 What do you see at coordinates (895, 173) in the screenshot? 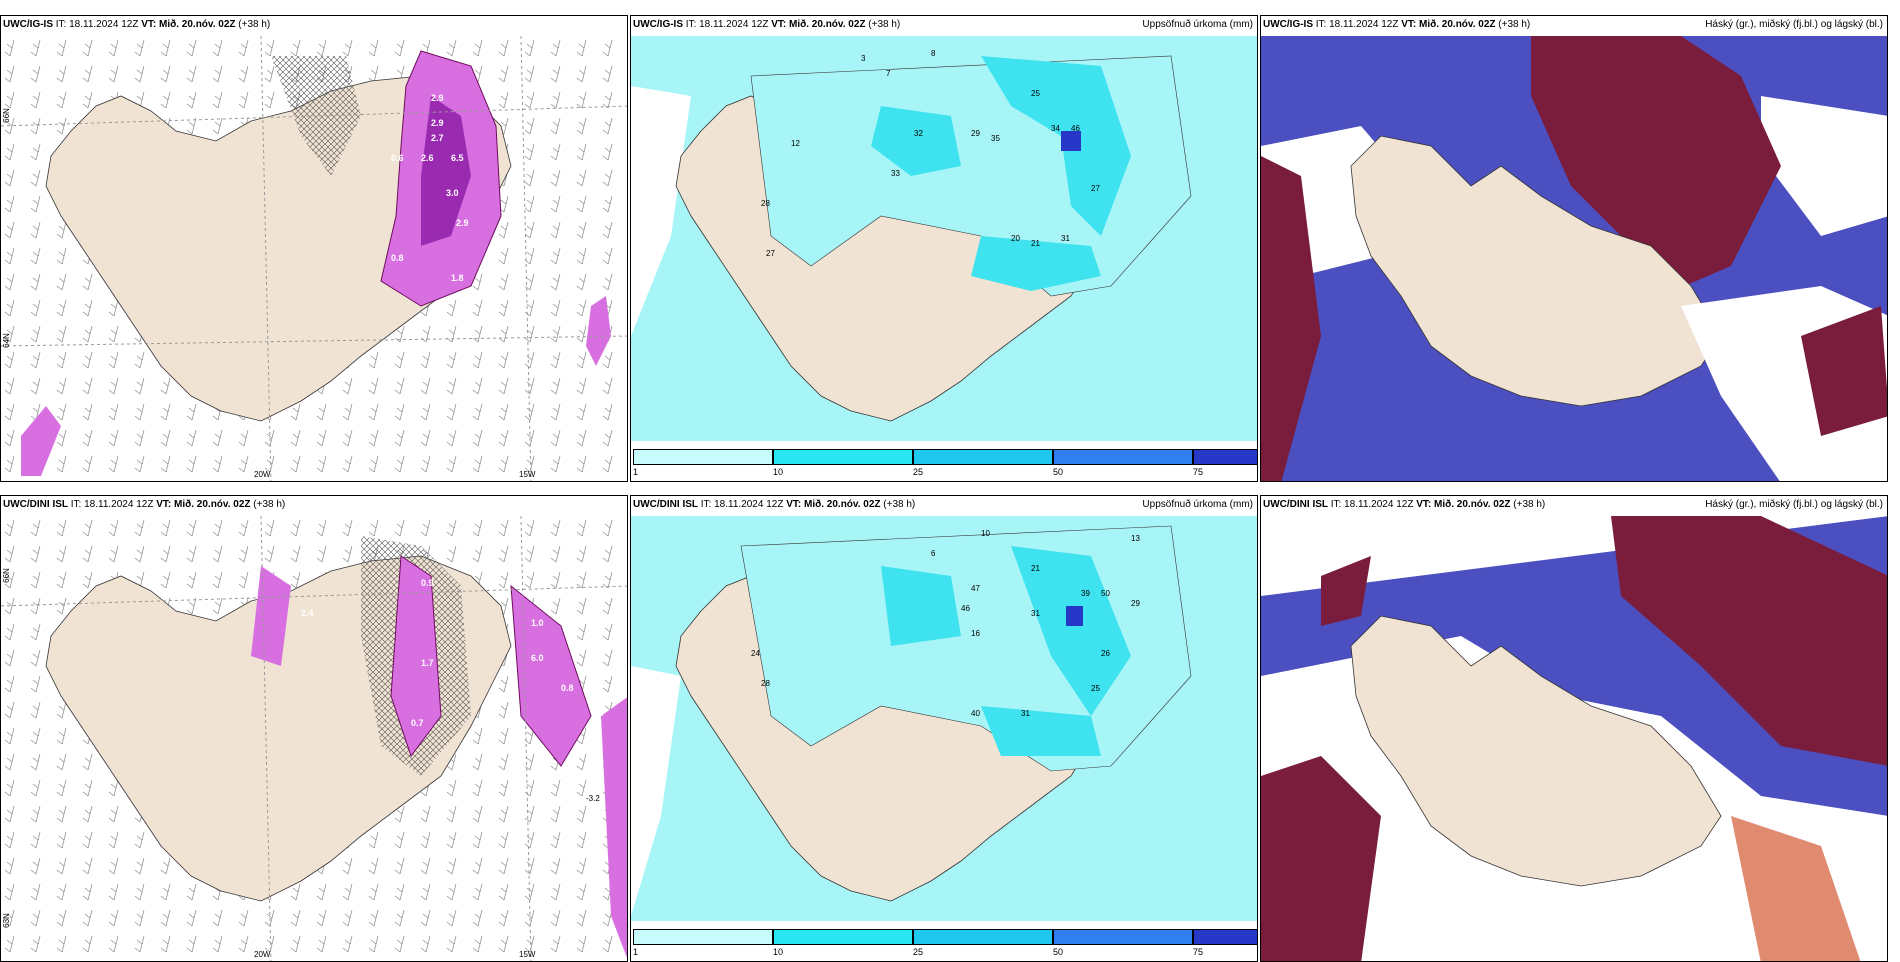
I see `svg-text: 33` at bounding box center [895, 173].